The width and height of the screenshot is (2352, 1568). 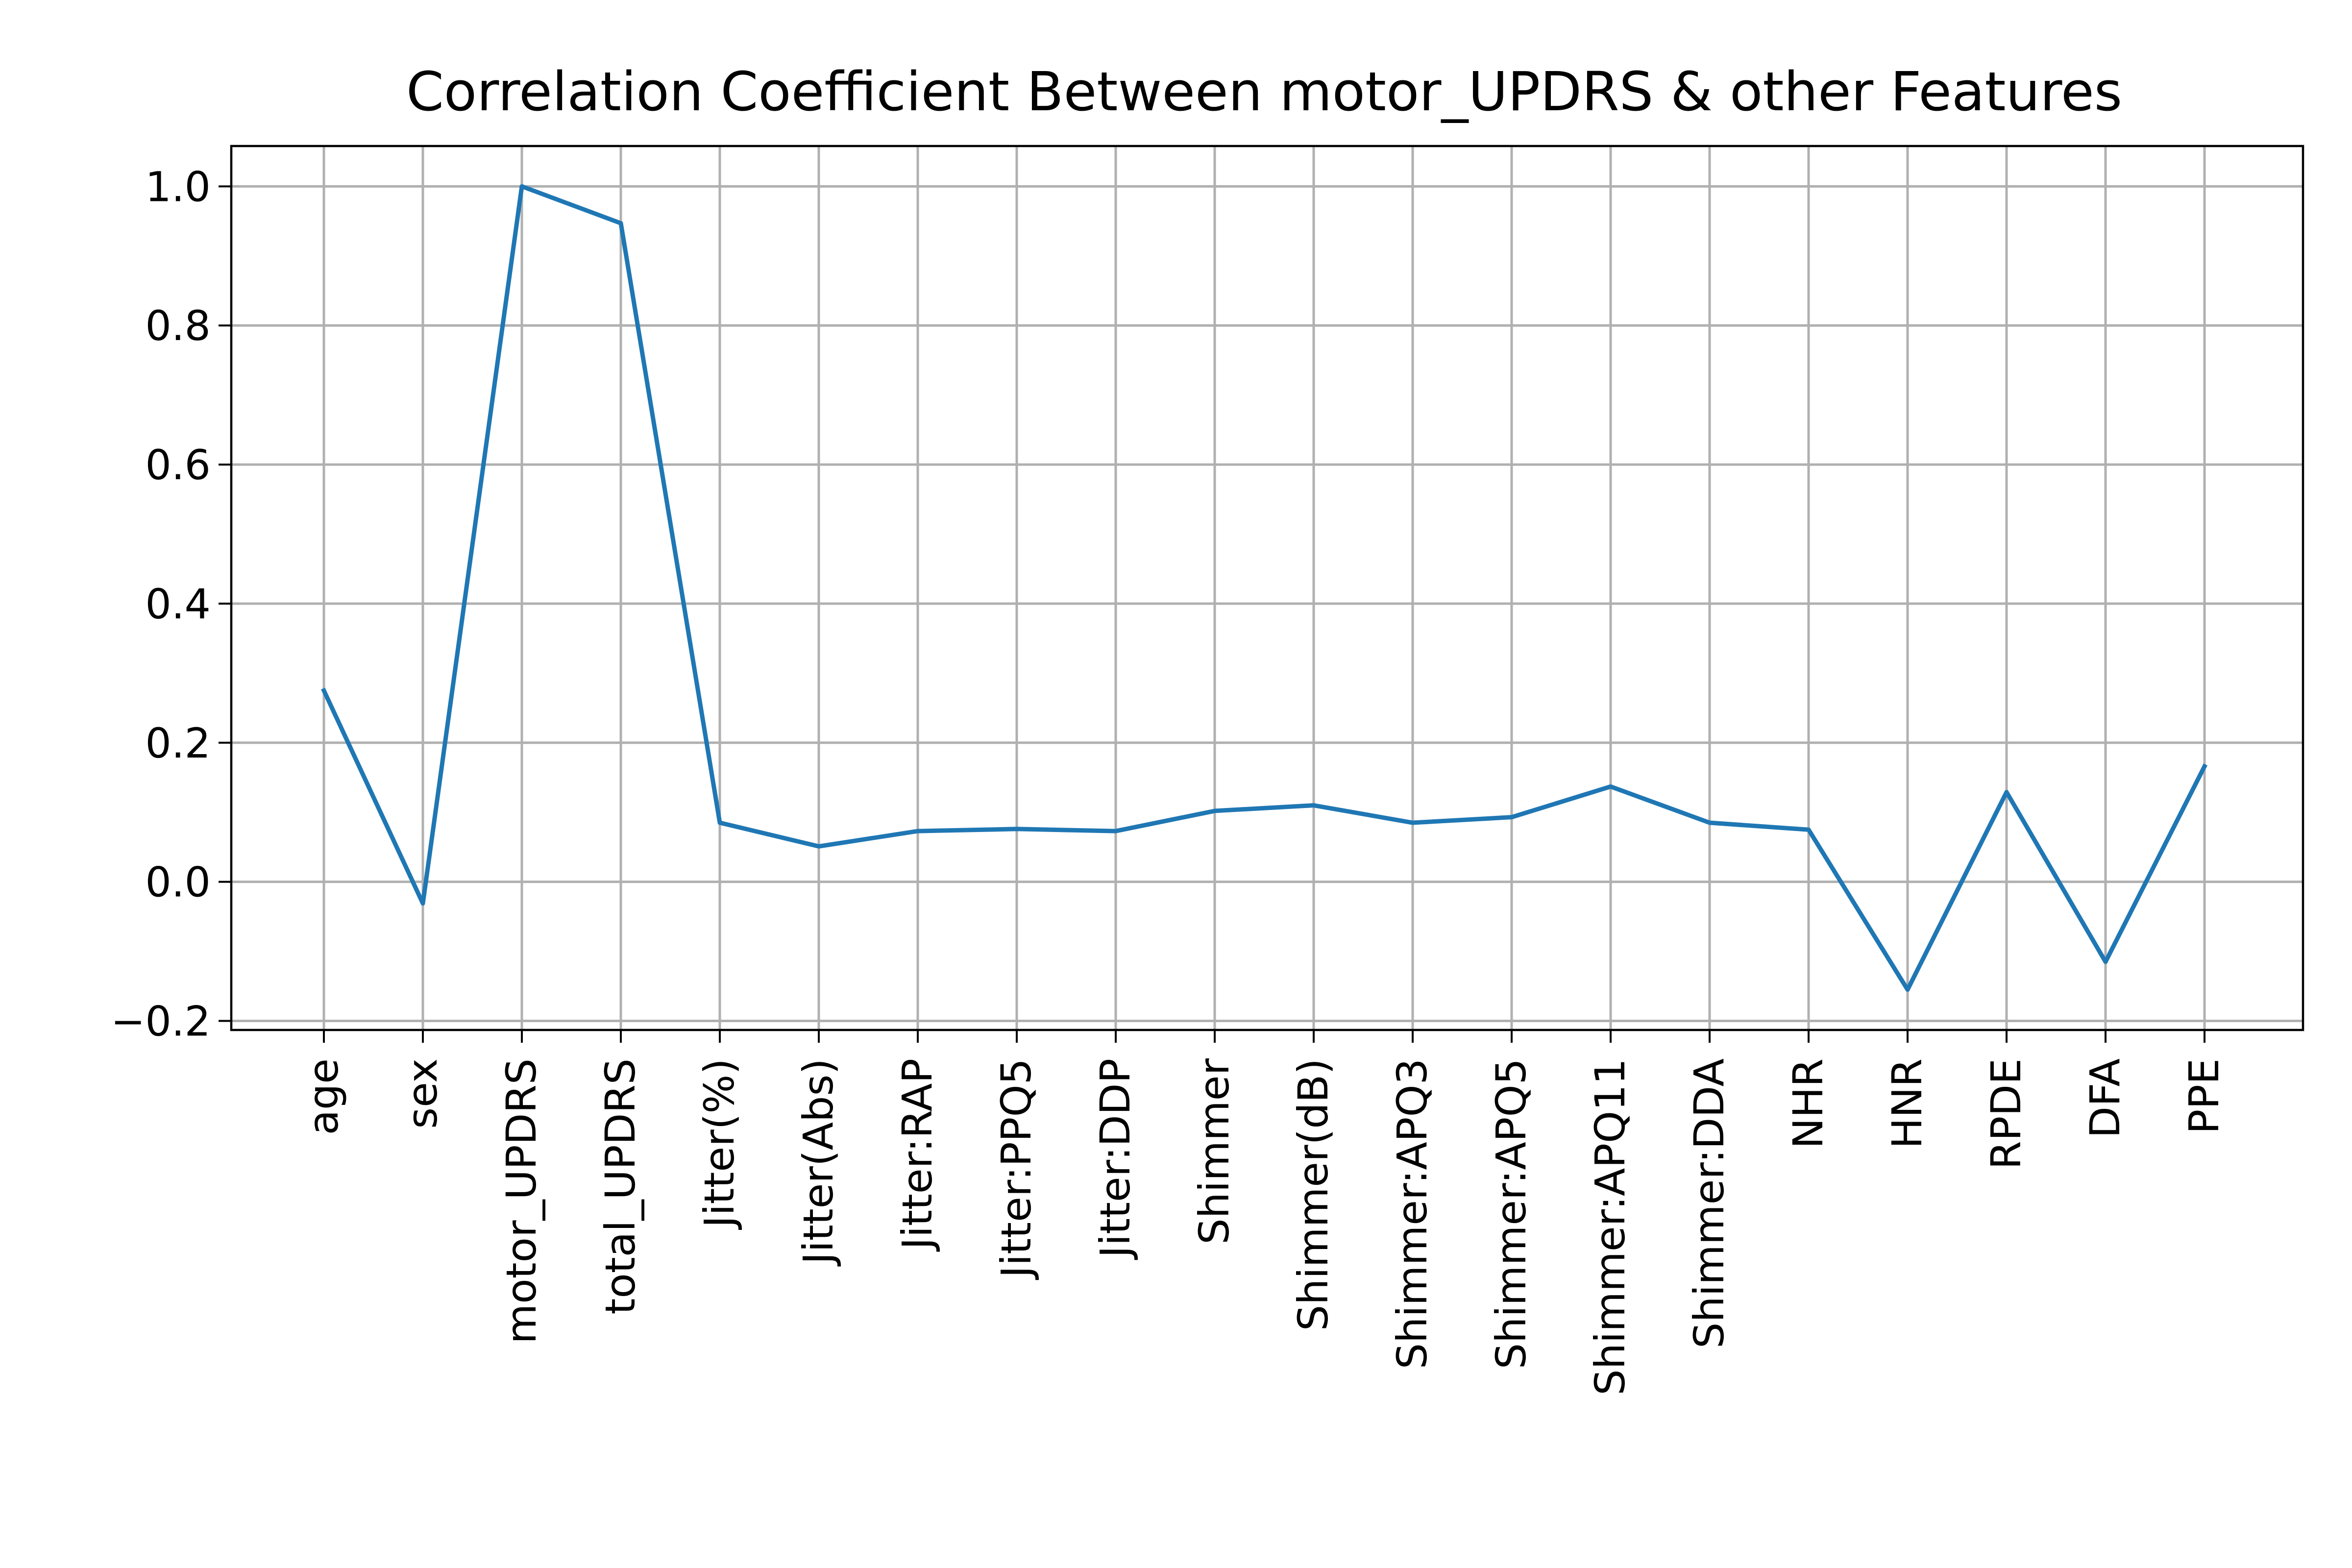 What do you see at coordinates (819, 846) in the screenshot?
I see `data-point-jitter-abs` at bounding box center [819, 846].